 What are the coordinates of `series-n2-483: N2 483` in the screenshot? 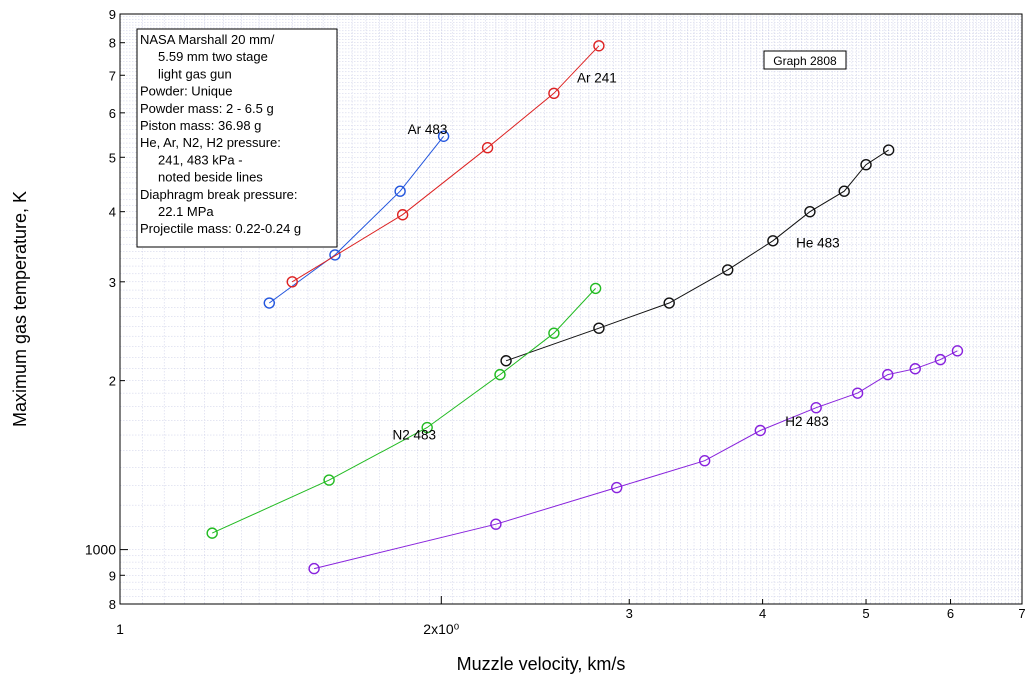 It's located at (404, 410).